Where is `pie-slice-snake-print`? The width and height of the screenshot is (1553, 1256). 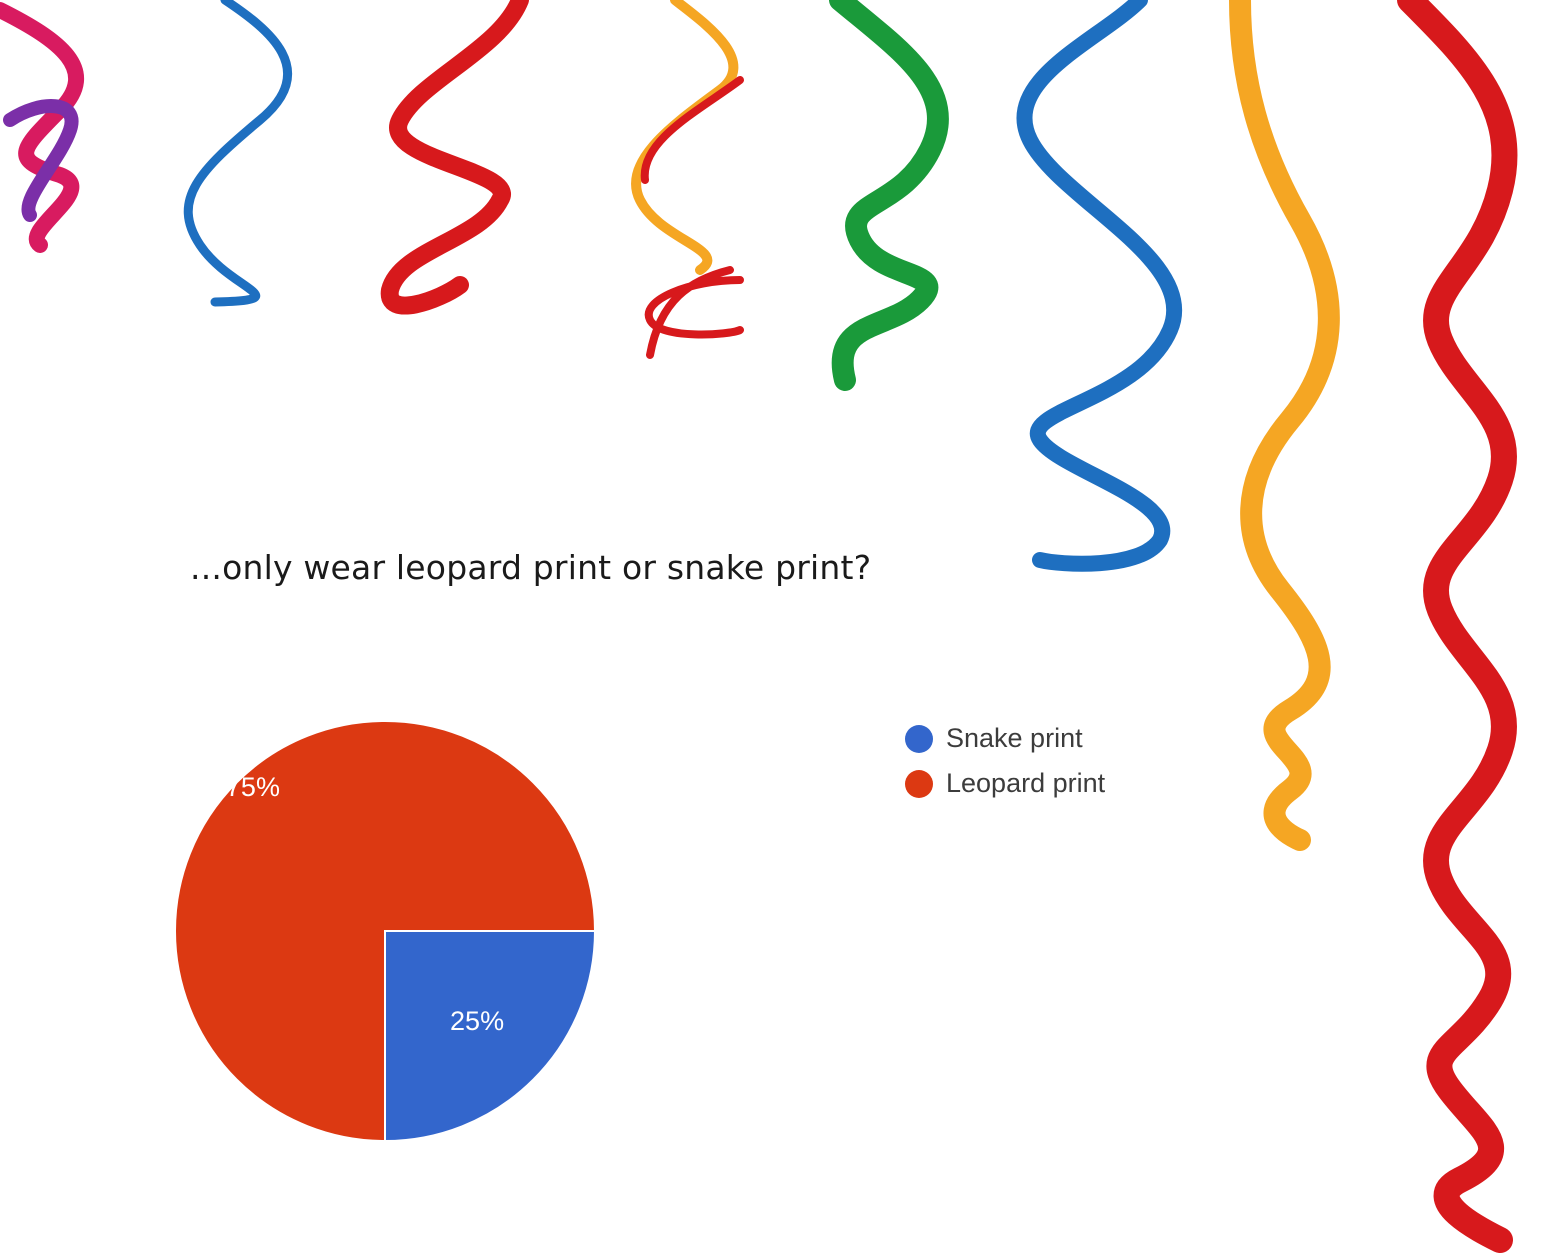 pie-slice-snake-print is located at coordinates (490, 1036).